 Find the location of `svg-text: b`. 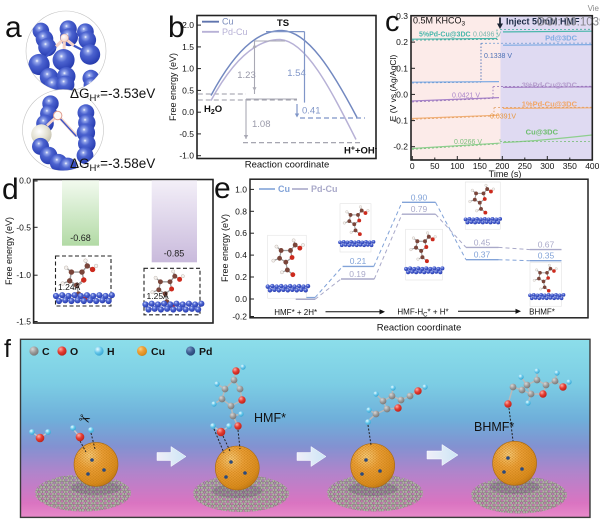

svg-text: b is located at coordinates (176, 27).